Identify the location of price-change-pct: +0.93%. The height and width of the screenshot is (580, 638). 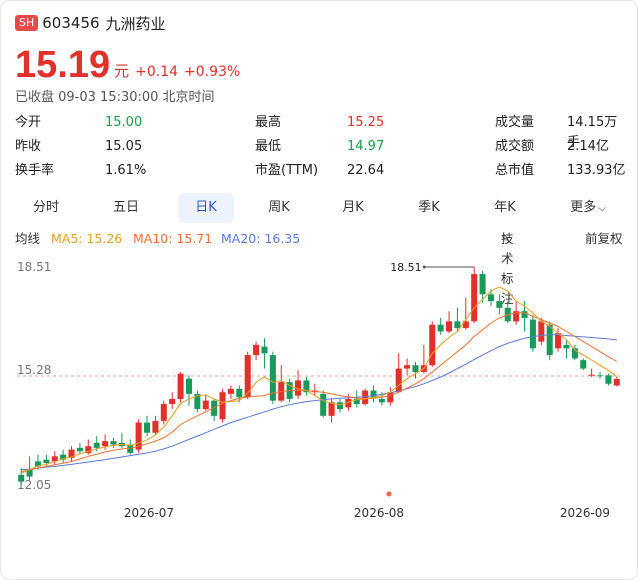
(212, 72).